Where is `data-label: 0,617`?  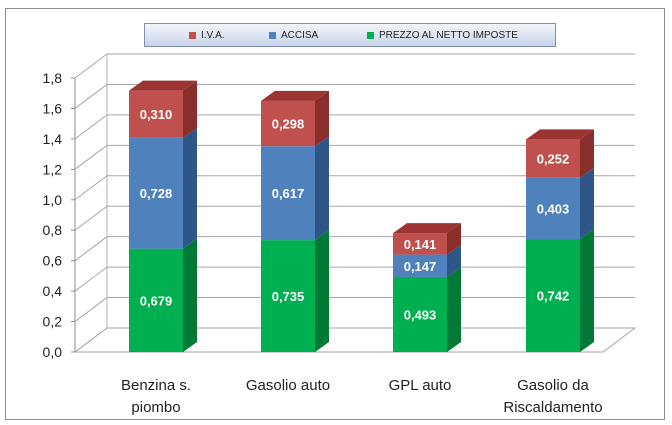 data-label: 0,617 is located at coordinates (288, 193).